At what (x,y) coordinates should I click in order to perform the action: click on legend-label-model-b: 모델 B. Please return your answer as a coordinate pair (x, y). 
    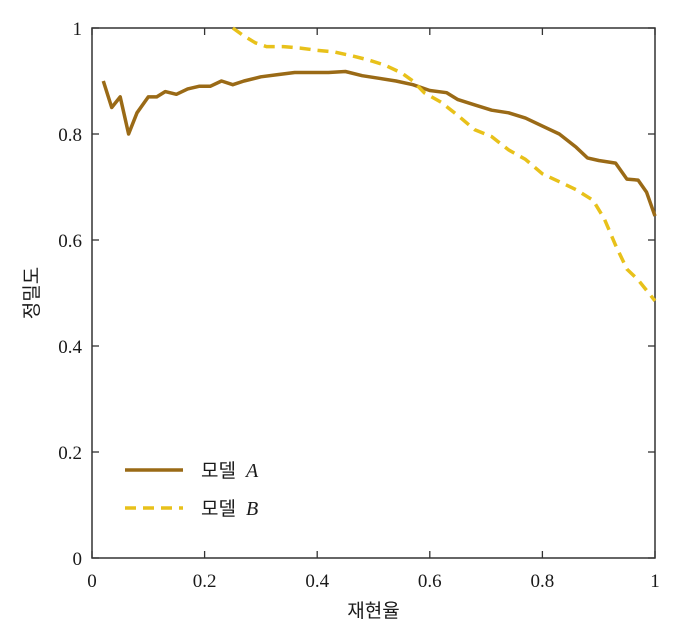
    Looking at the image, I should click on (229, 509).